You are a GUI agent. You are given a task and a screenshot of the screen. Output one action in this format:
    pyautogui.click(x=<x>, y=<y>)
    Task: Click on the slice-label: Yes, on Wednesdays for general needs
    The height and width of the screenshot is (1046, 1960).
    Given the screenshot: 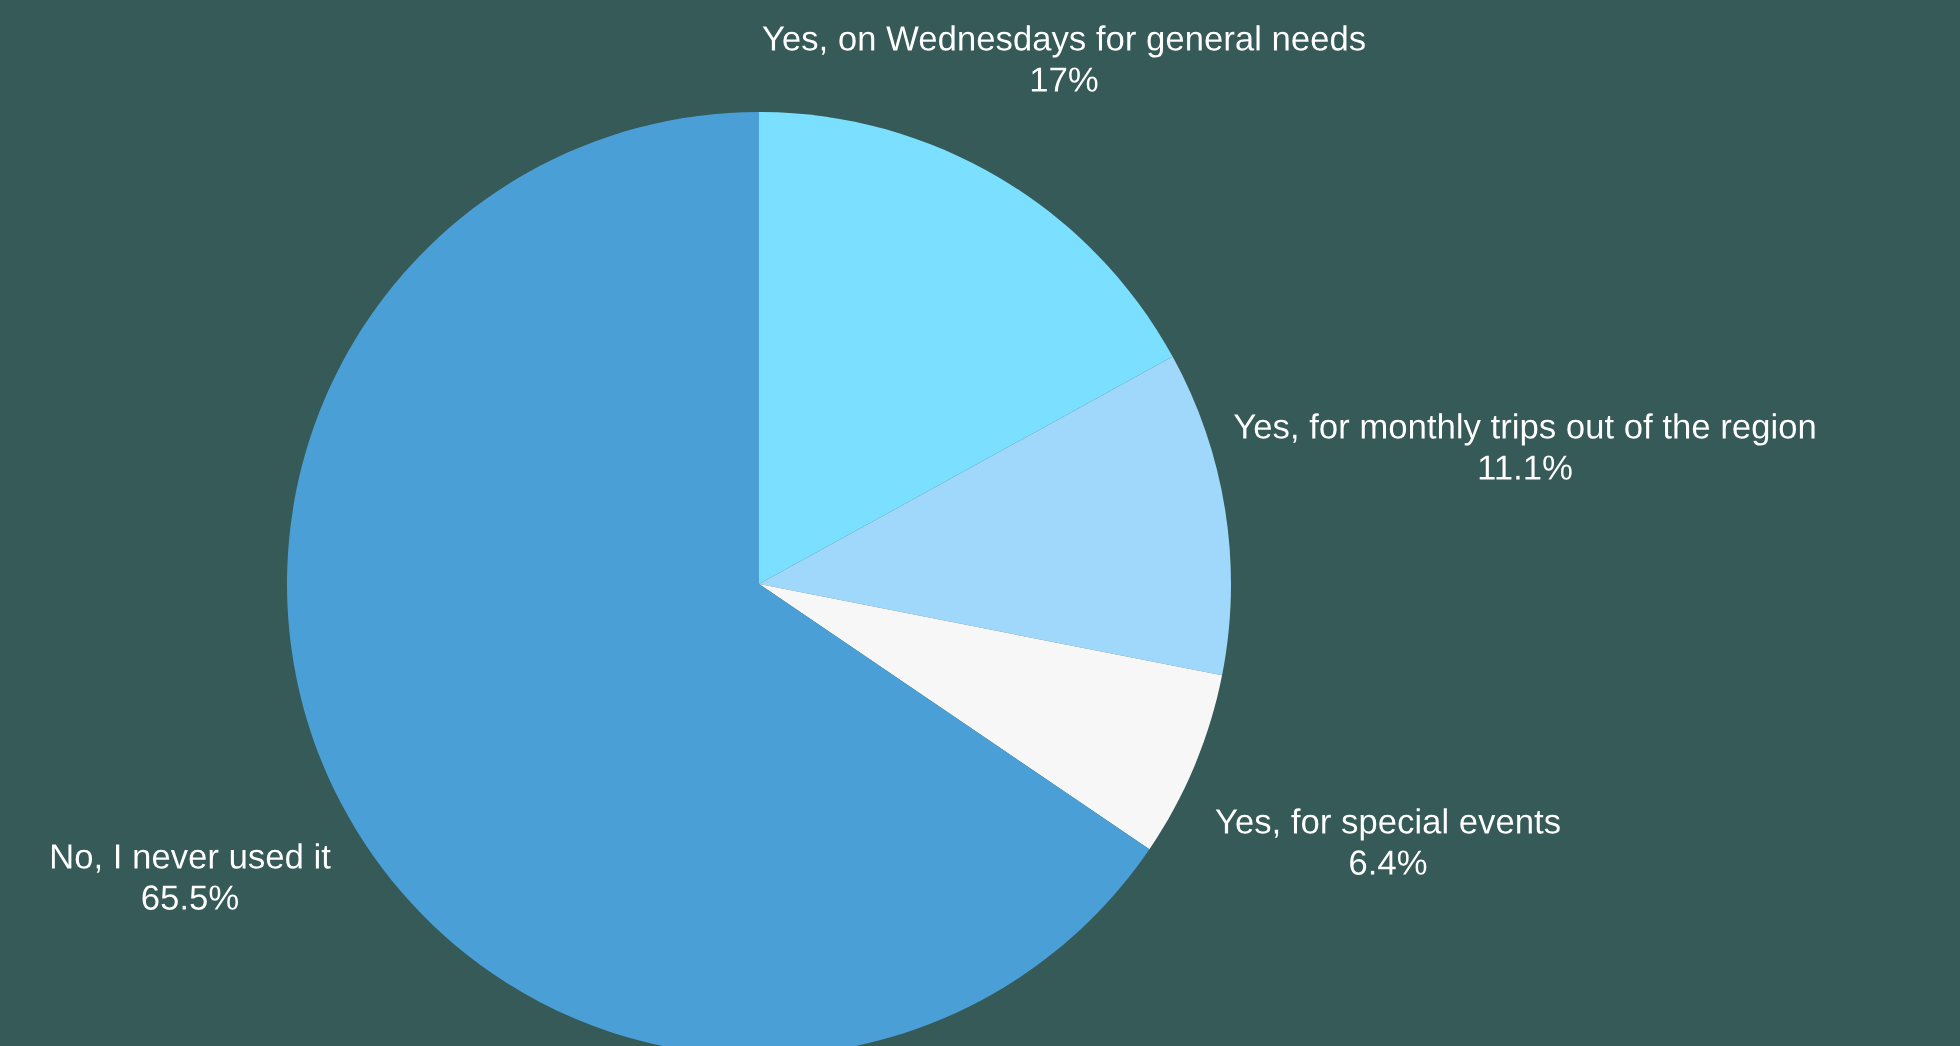 What is the action you would take?
    pyautogui.click(x=1063, y=41)
    